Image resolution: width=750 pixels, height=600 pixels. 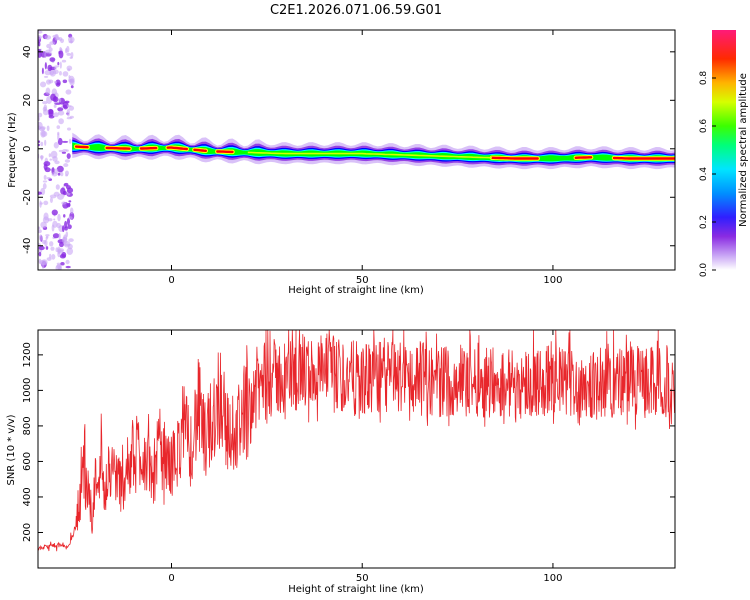 I want to click on colorbar-tick-label: 0.6, so click(x=704, y=126).